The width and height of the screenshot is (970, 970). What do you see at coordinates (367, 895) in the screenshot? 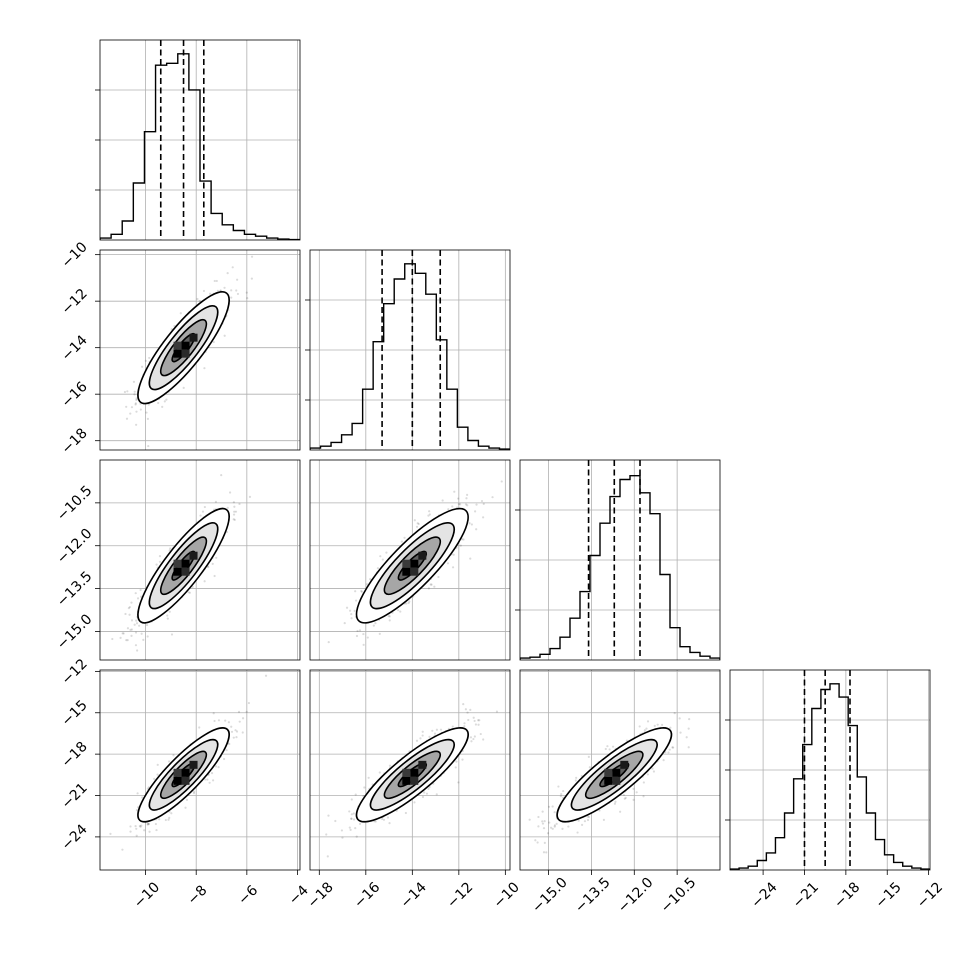
I see `x-tick-label: −16` at bounding box center [367, 895].